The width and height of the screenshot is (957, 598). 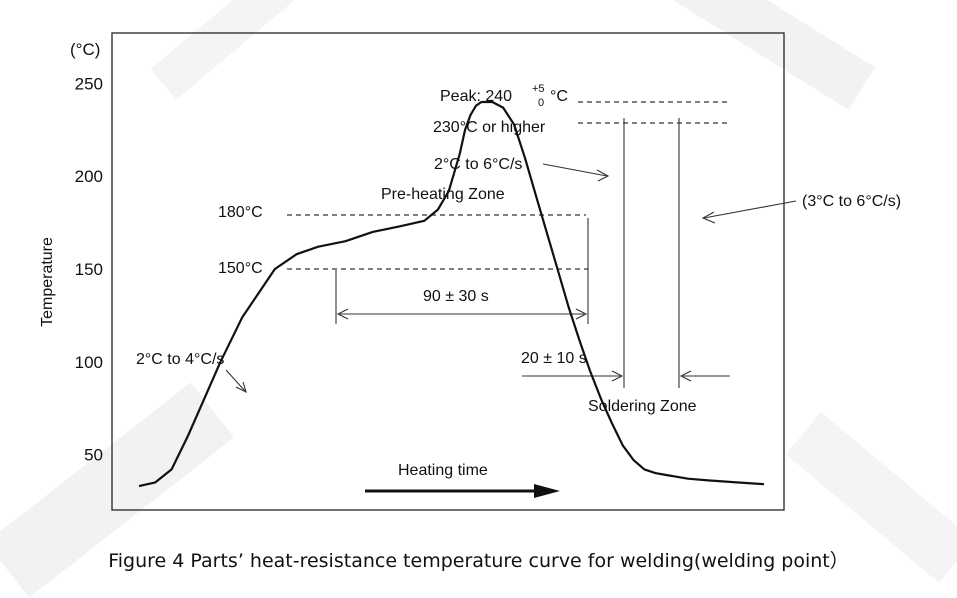 What do you see at coordinates (235, 380) in the screenshot?
I see `initial-rate-pointer` at bounding box center [235, 380].